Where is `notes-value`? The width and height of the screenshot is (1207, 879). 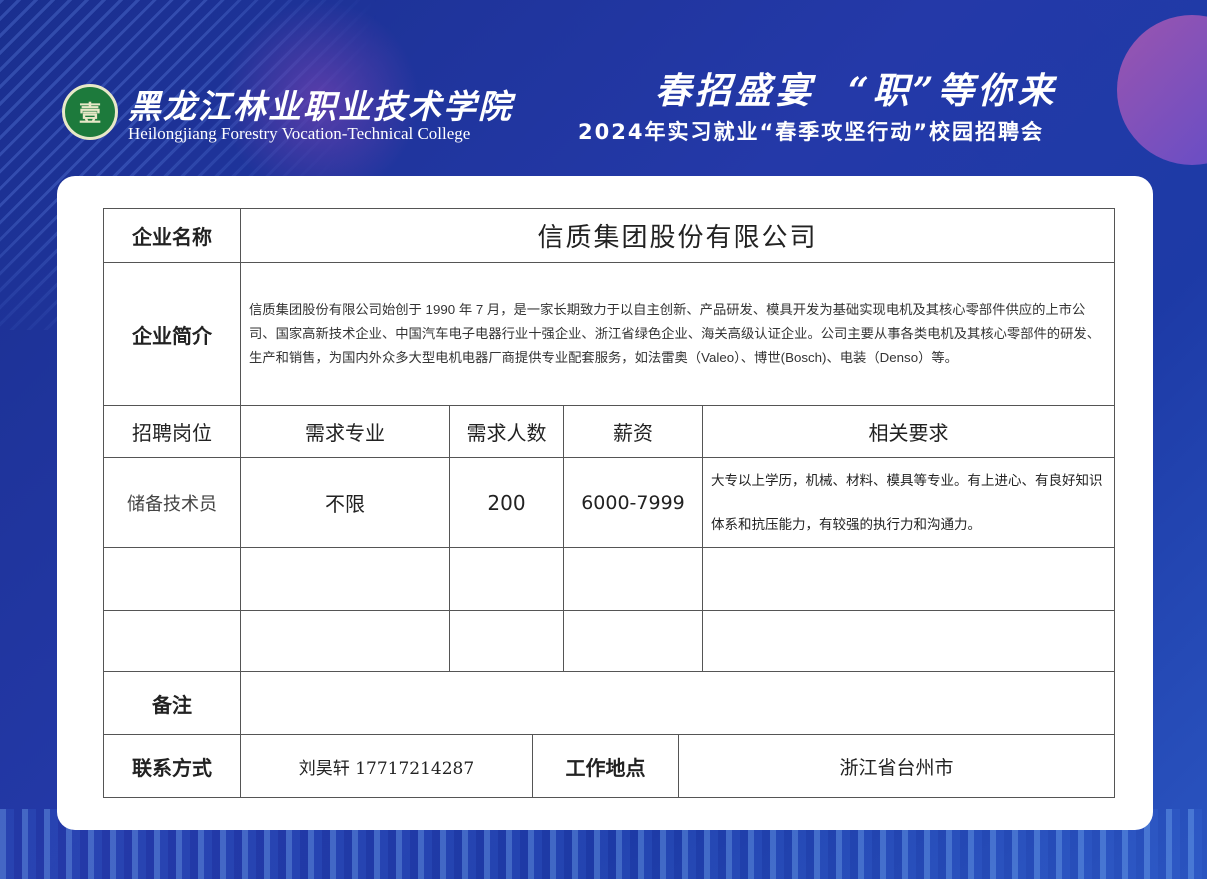 notes-value is located at coordinates (677, 703).